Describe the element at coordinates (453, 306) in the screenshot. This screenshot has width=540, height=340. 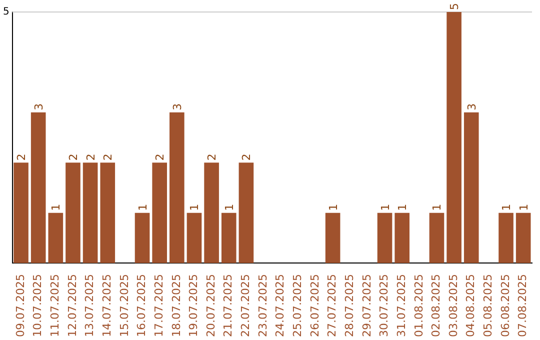
I see `x-tick-label: 03.08.2025` at that location.